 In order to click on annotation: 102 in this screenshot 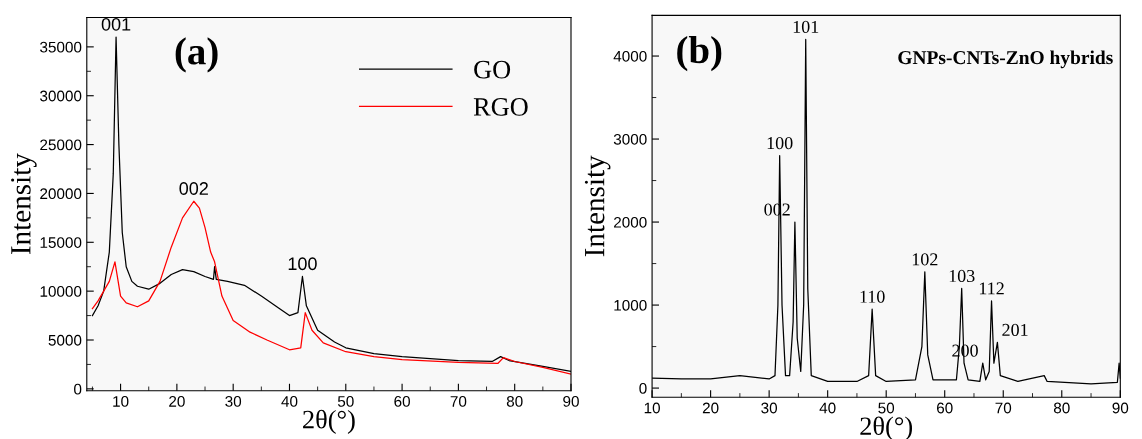, I will do `click(925, 259)`.